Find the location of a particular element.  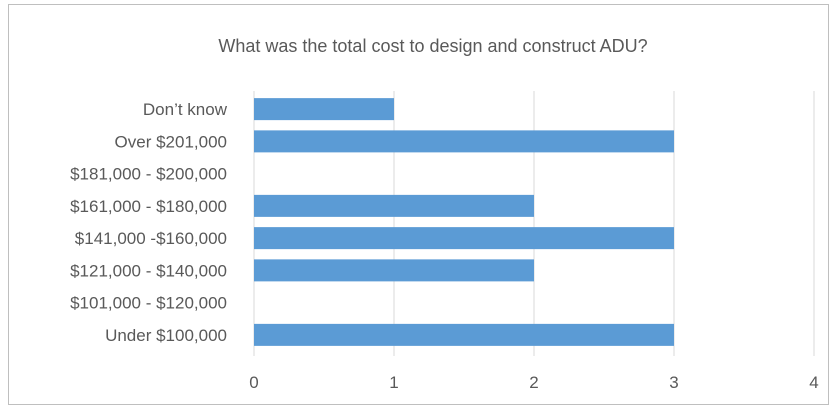

category-label: Under $100,000 is located at coordinates (166, 335).